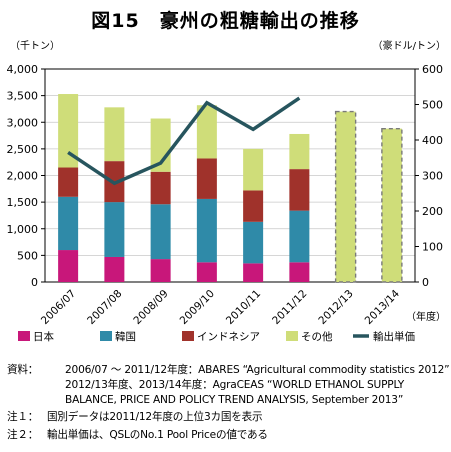 The width and height of the screenshot is (451, 452). What do you see at coordinates (23, 435) in the screenshot?
I see `note-label: 注２：` at bounding box center [23, 435].